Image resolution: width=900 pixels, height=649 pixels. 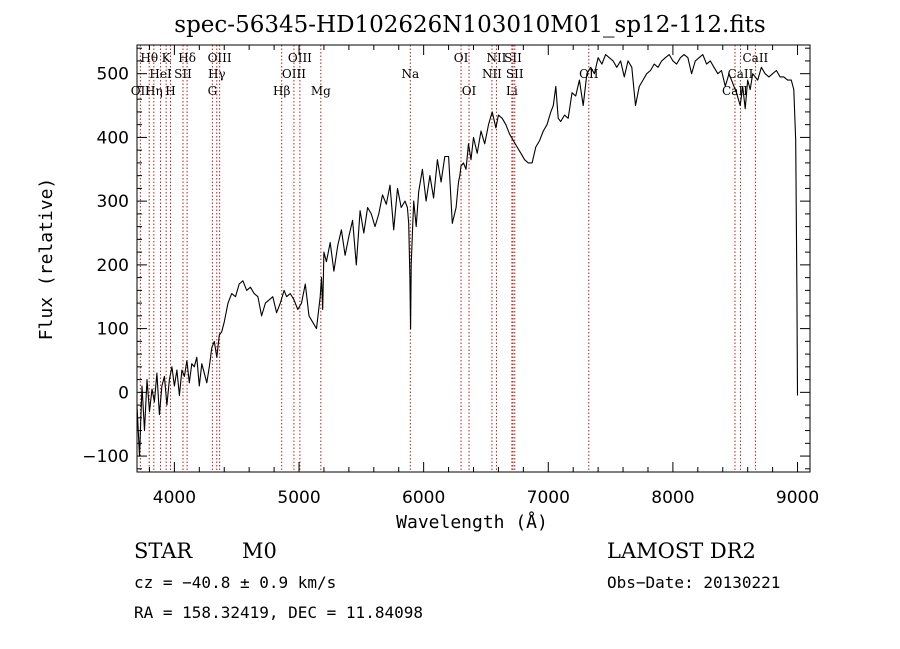 What do you see at coordinates (113, 330) in the screenshot?
I see `y-tick-label: 100` at bounding box center [113, 330].